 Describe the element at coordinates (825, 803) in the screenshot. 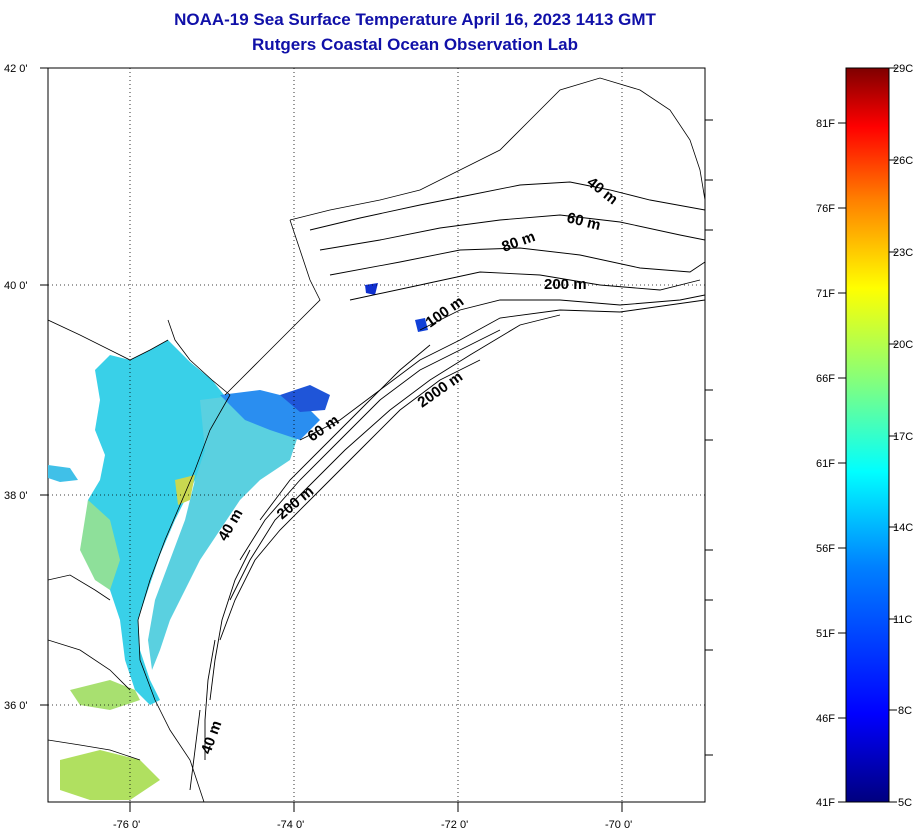

I see `colorbar-fahrenheit-label: 41F` at that location.